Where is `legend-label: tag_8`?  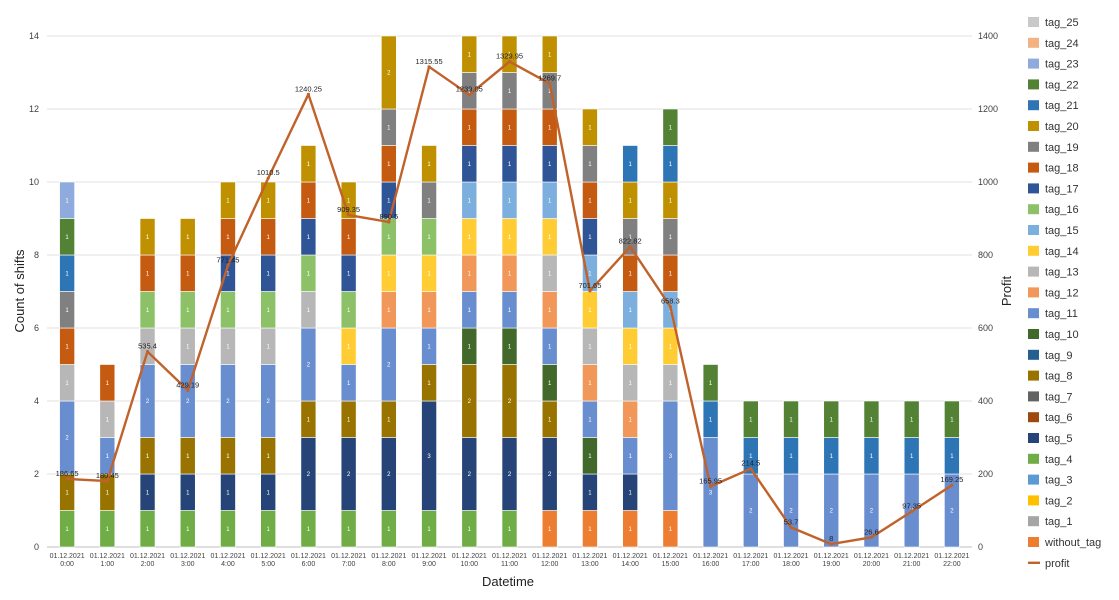 legend-label: tag_8 is located at coordinates (1059, 377).